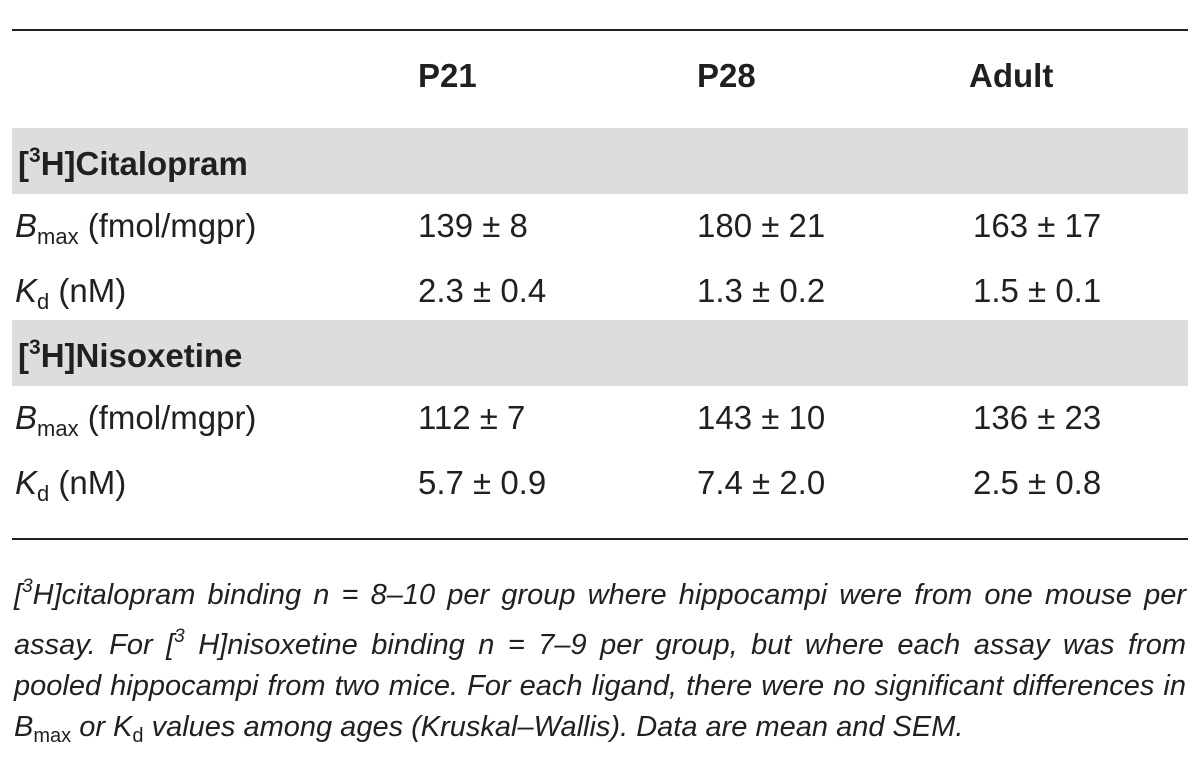 The image size is (1200, 784). Describe the element at coordinates (600, 30) in the screenshot. I see `table-top-rule` at that location.